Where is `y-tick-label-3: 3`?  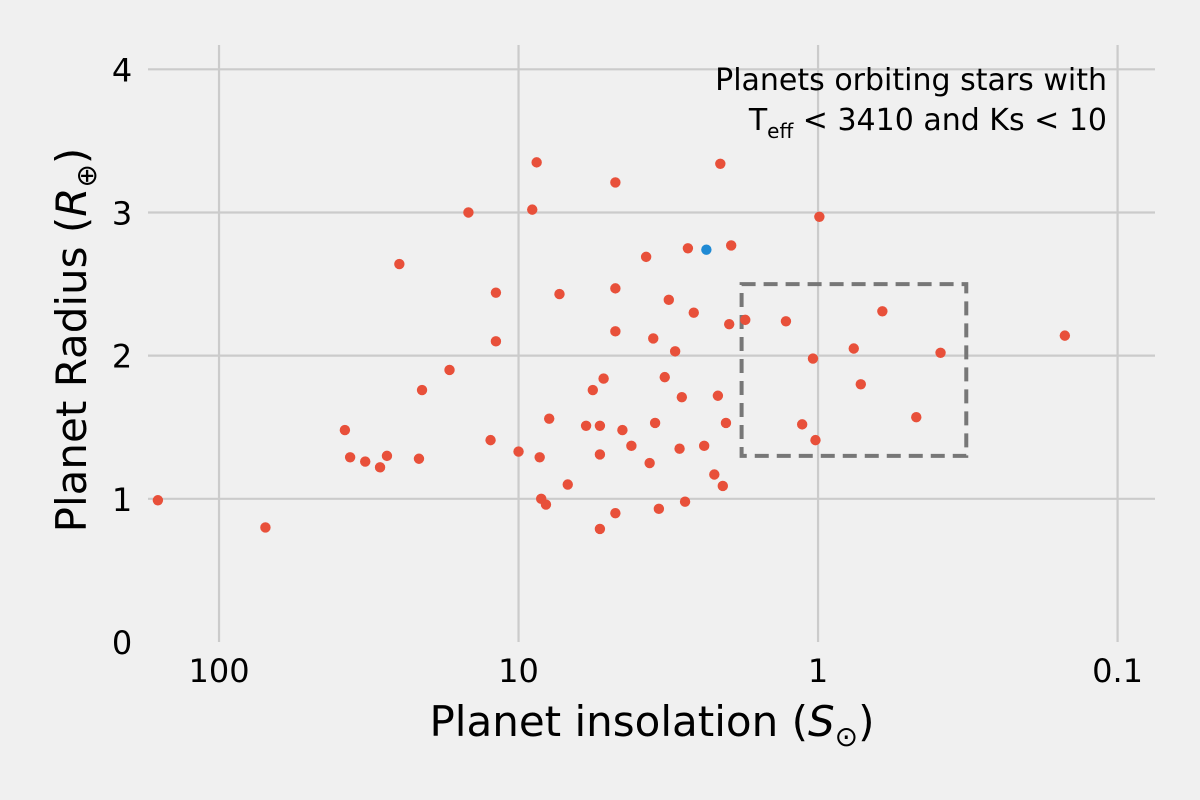 y-tick-label-3: 3 is located at coordinates (122, 213).